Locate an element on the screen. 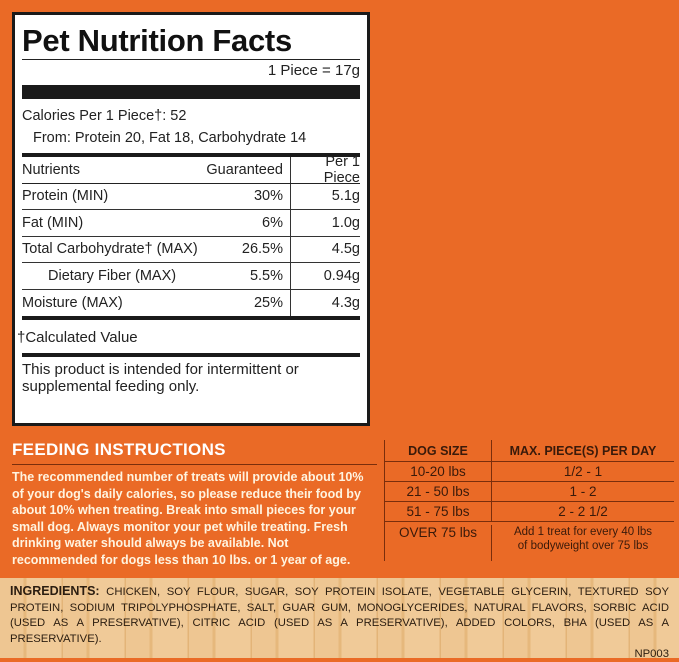  header-per-piece: Per 1 Piece is located at coordinates (325, 170).